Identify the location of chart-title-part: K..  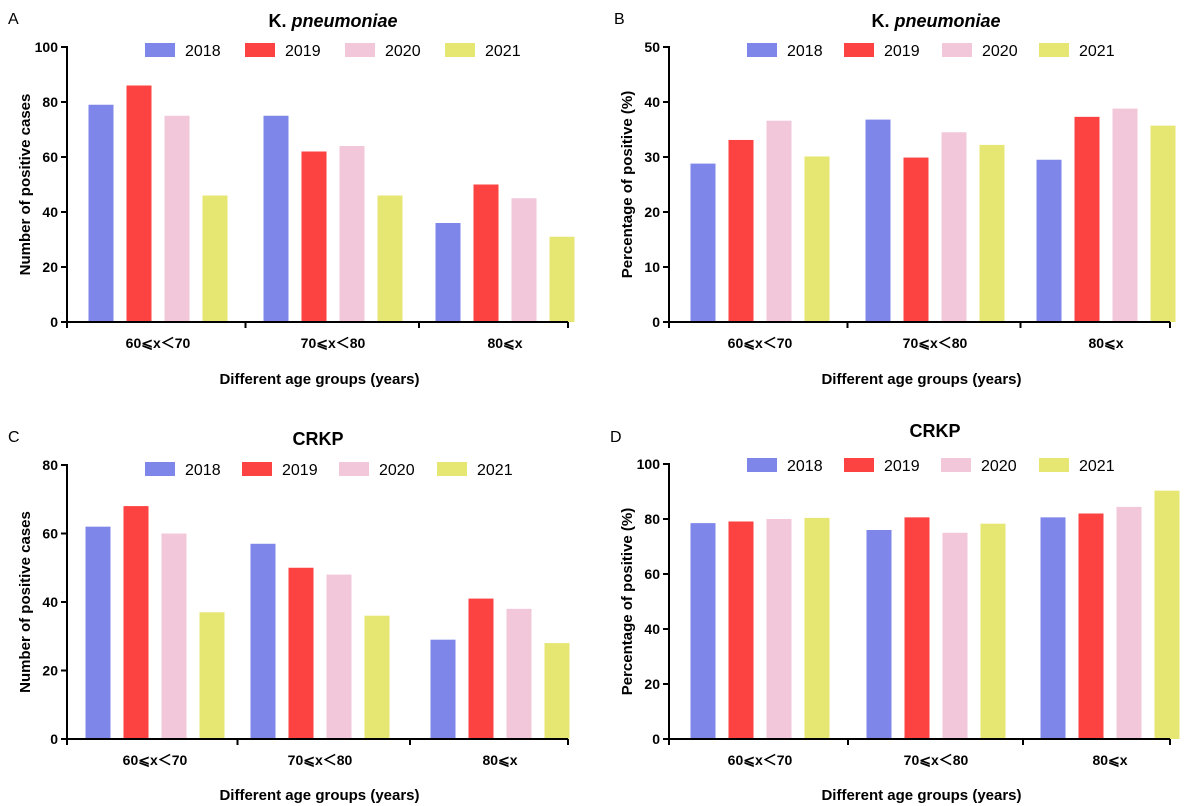
(882, 21).